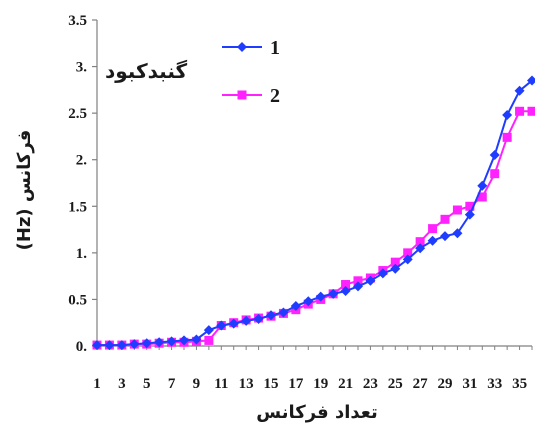 The height and width of the screenshot is (432, 535). What do you see at coordinates (310, 384) in the screenshot?
I see `x-tick-labels: 1 3 5 7 9 11 13 15 17 19 21 23 25 27 29 31 33 35` at bounding box center [310, 384].